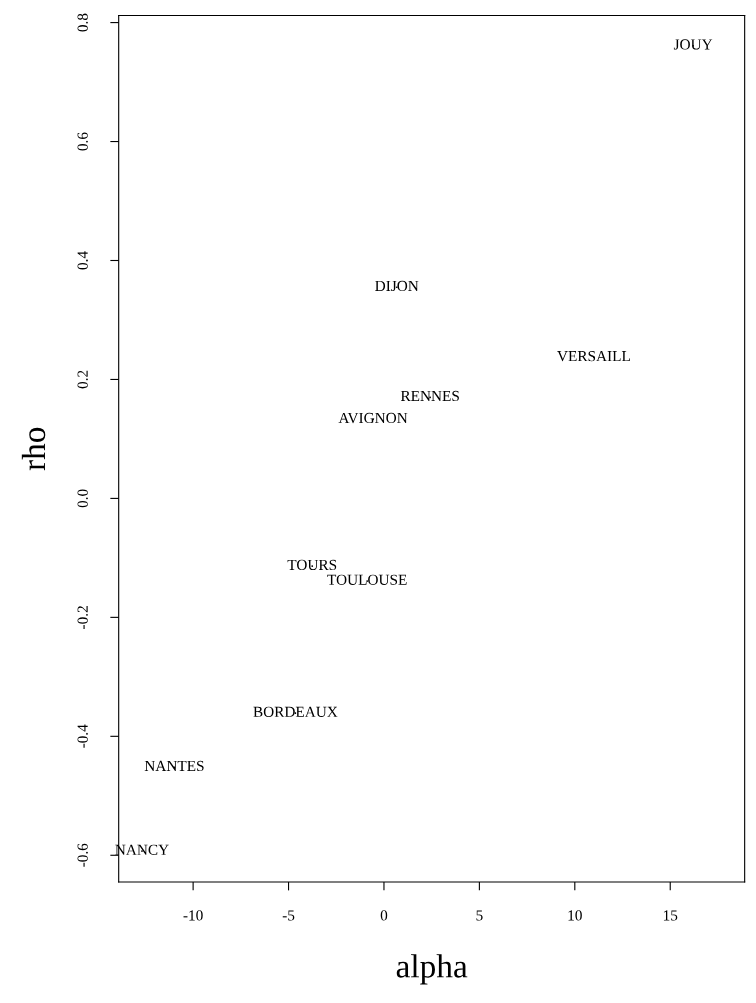  Describe the element at coordinates (479, 915) in the screenshot. I see `x-tick-label: 5` at that location.